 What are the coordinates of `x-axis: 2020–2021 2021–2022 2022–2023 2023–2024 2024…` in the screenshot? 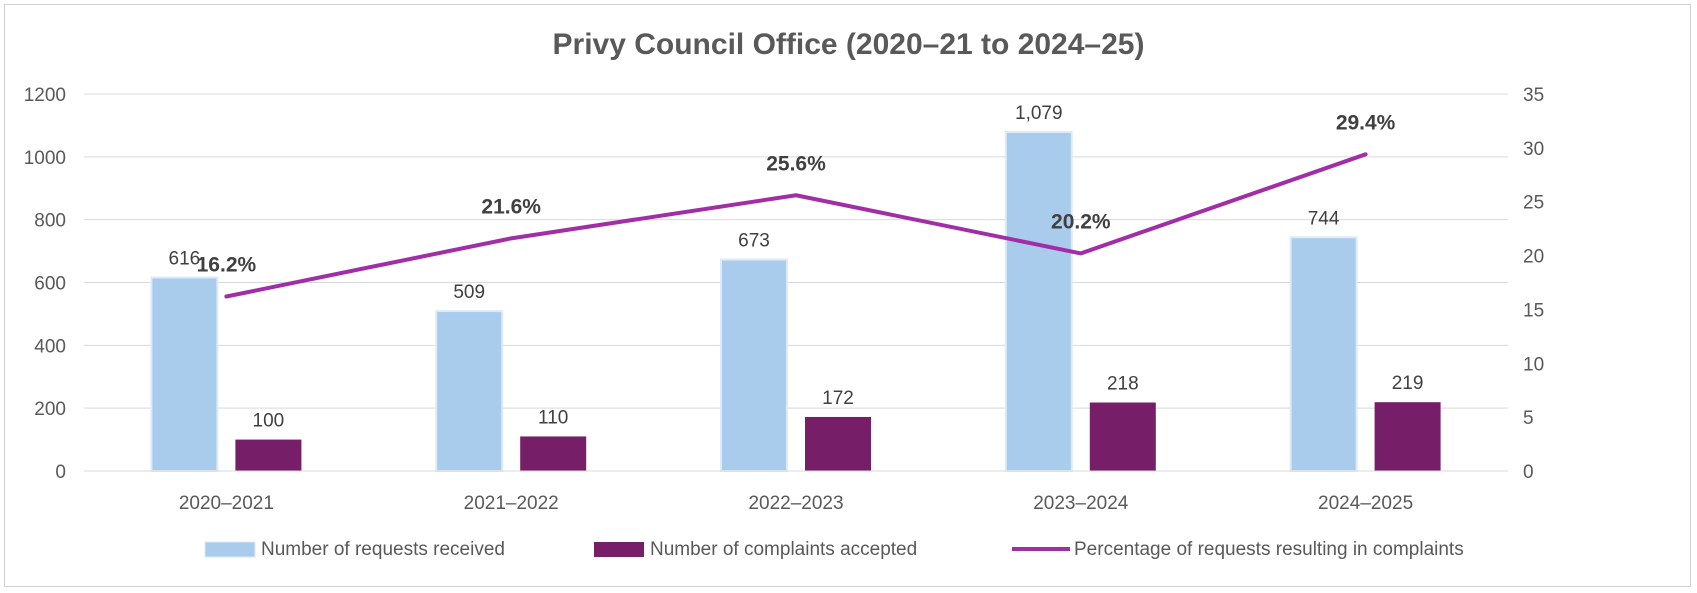 It's located at (796, 492).